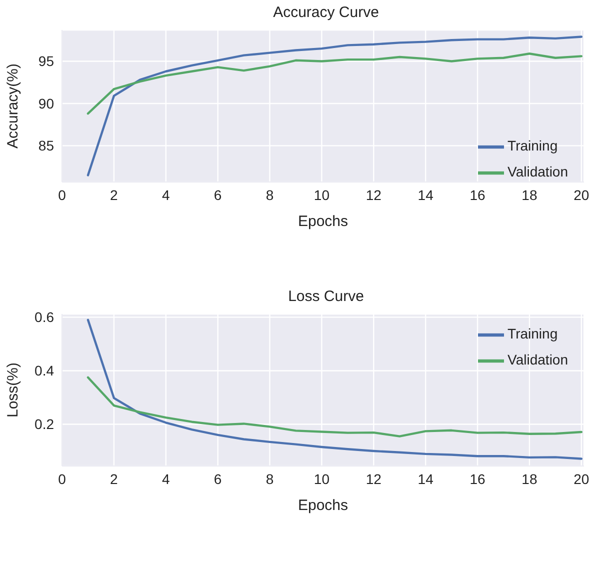 Image resolution: width=600 pixels, height=573 pixels. What do you see at coordinates (46, 61) in the screenshot?
I see `y-tick-label: 95` at bounding box center [46, 61].